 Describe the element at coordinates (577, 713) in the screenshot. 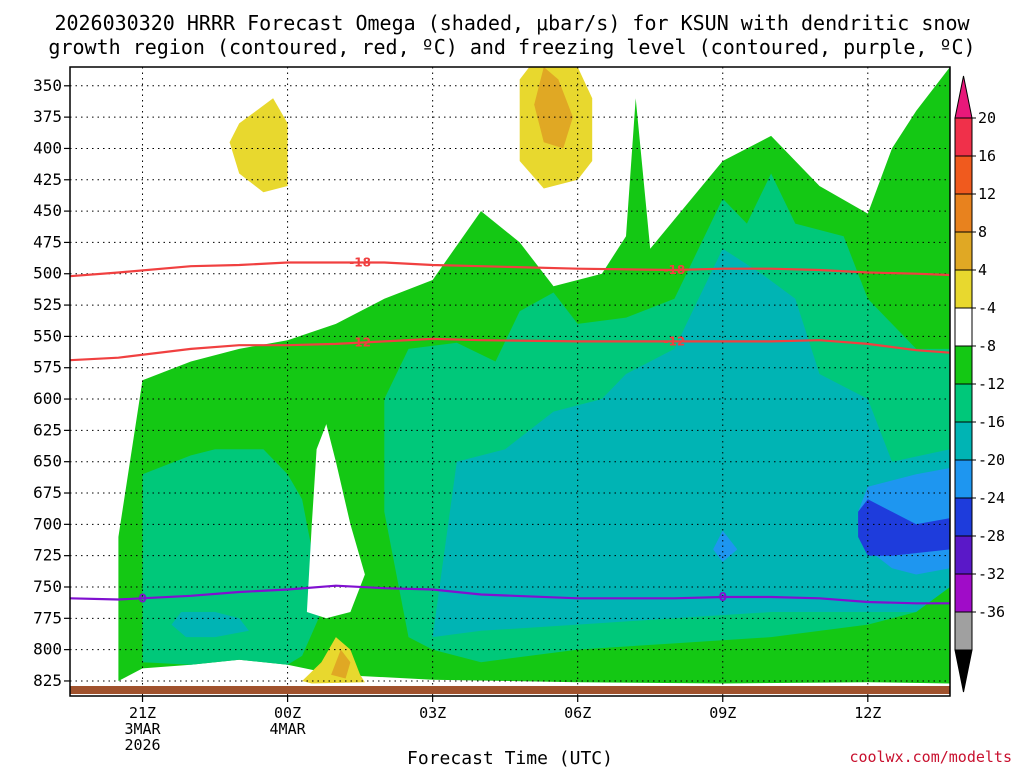

I see `x-tick-label-3-0: 06Z` at that location.